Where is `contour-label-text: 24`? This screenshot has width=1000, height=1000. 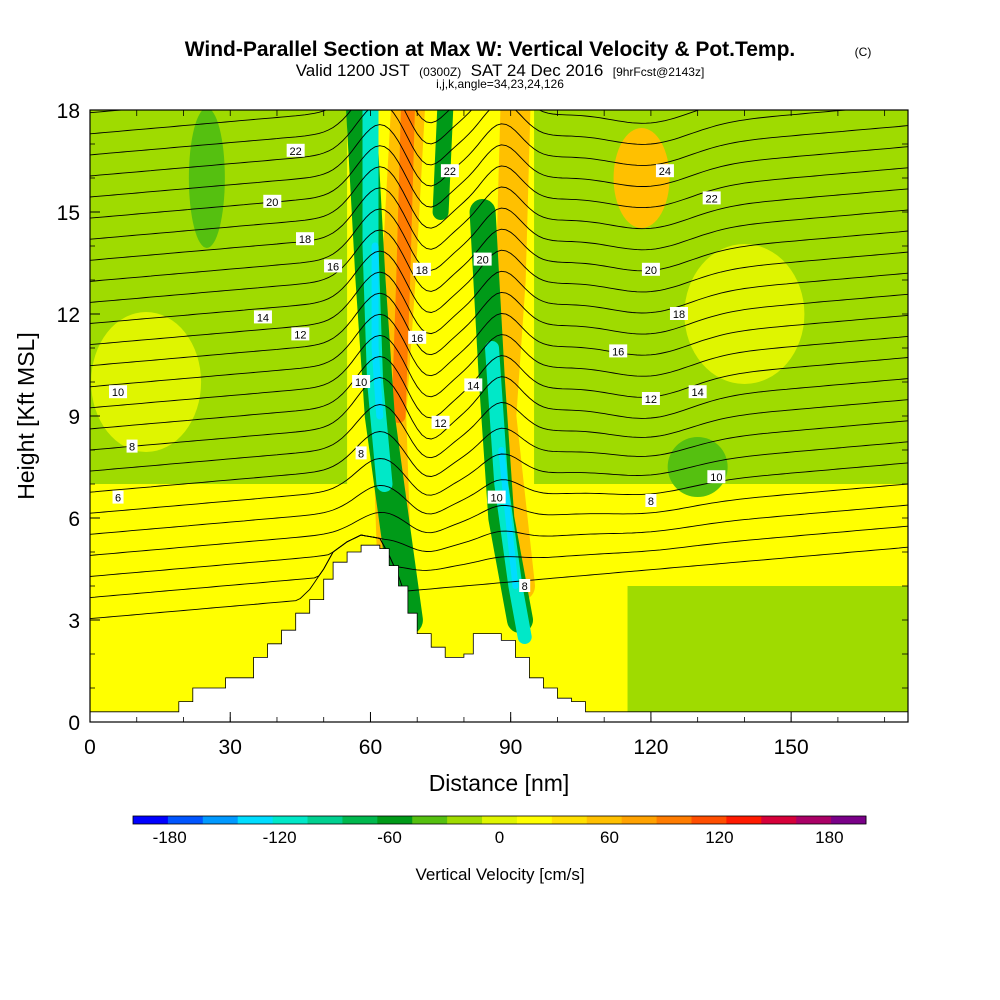 contour-label-text: 24 is located at coordinates (665, 172).